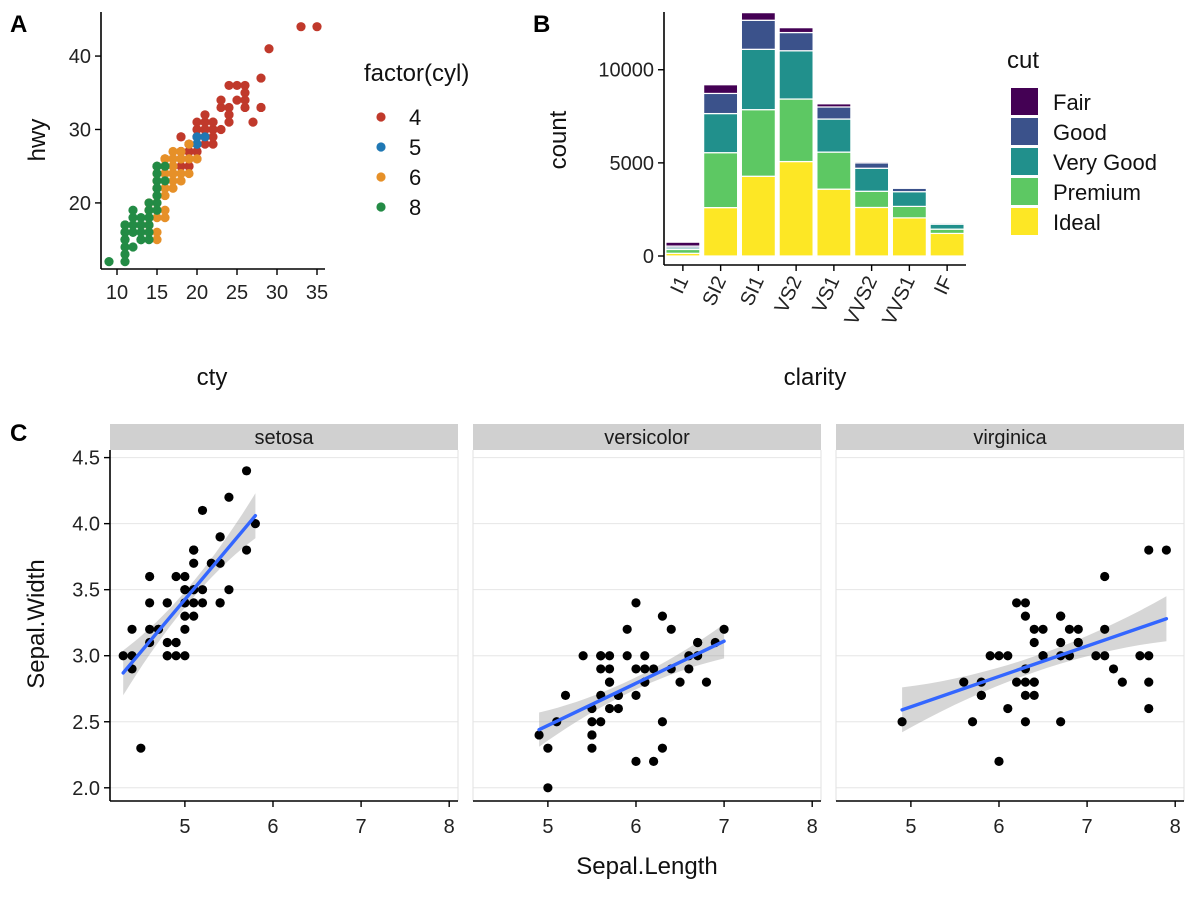 The height and width of the screenshot is (901, 1200). I want to click on y-axis-title: count, so click(558, 139).